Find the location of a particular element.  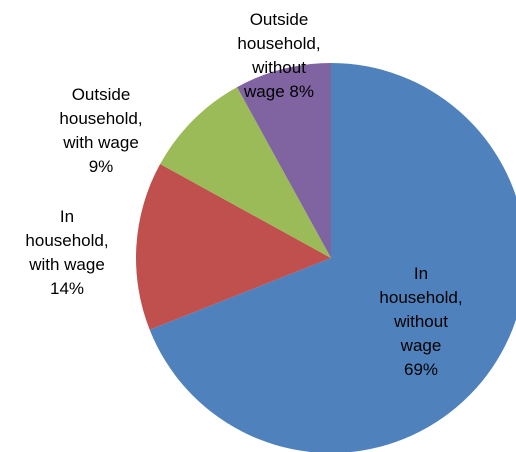

slice-label-0: In household, without wage 69% is located at coordinates (420, 321).